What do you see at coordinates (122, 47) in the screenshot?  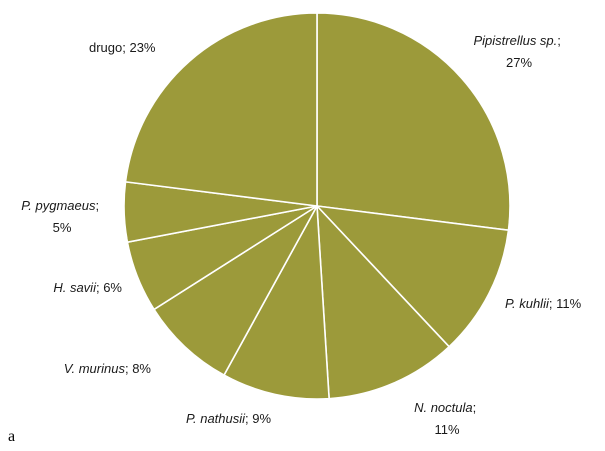 I see `slice-label-drugo: drugo; 23%` at bounding box center [122, 47].